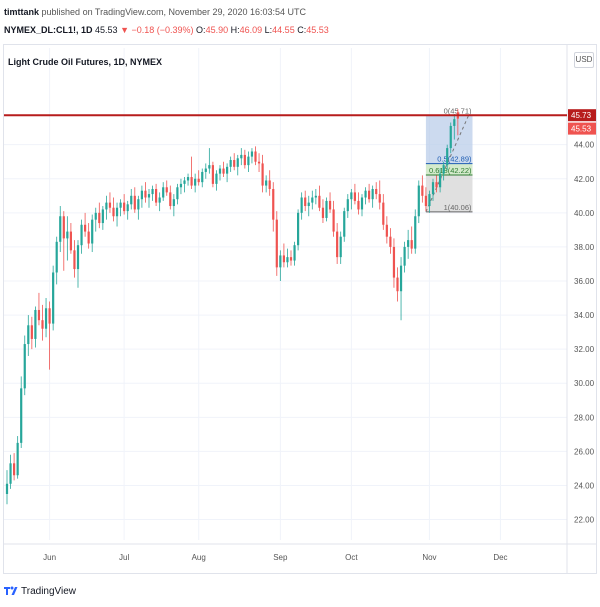 The width and height of the screenshot is (600, 607). What do you see at coordinates (584, 145) in the screenshot?
I see `y-tick-label: 44.00` at bounding box center [584, 145].